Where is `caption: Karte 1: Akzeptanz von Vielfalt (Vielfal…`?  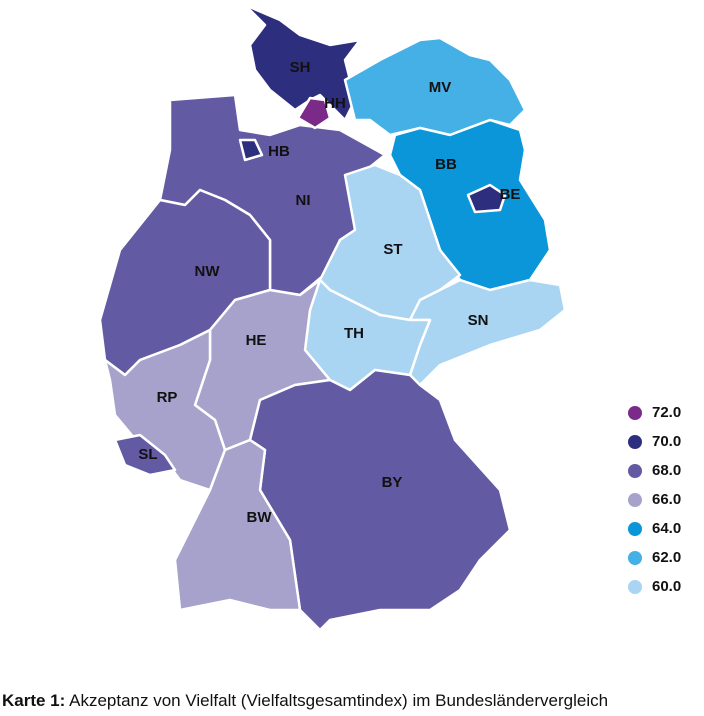
caption: Karte 1: Akzeptanz von Vielfalt (Vielfal… is located at coordinates (305, 700).